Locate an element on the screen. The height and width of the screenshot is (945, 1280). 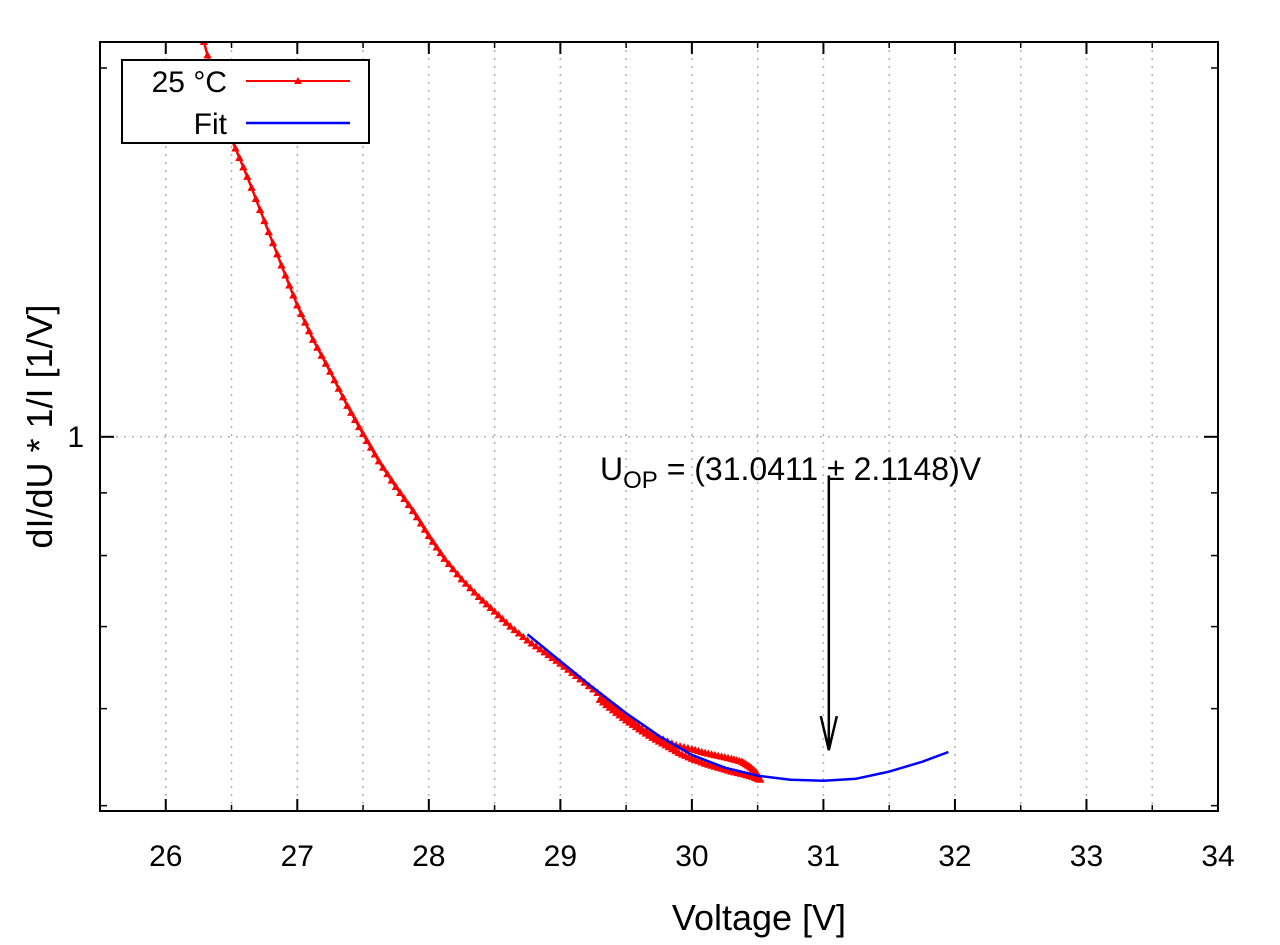
x-tick-label: 26 is located at coordinates (165, 856).